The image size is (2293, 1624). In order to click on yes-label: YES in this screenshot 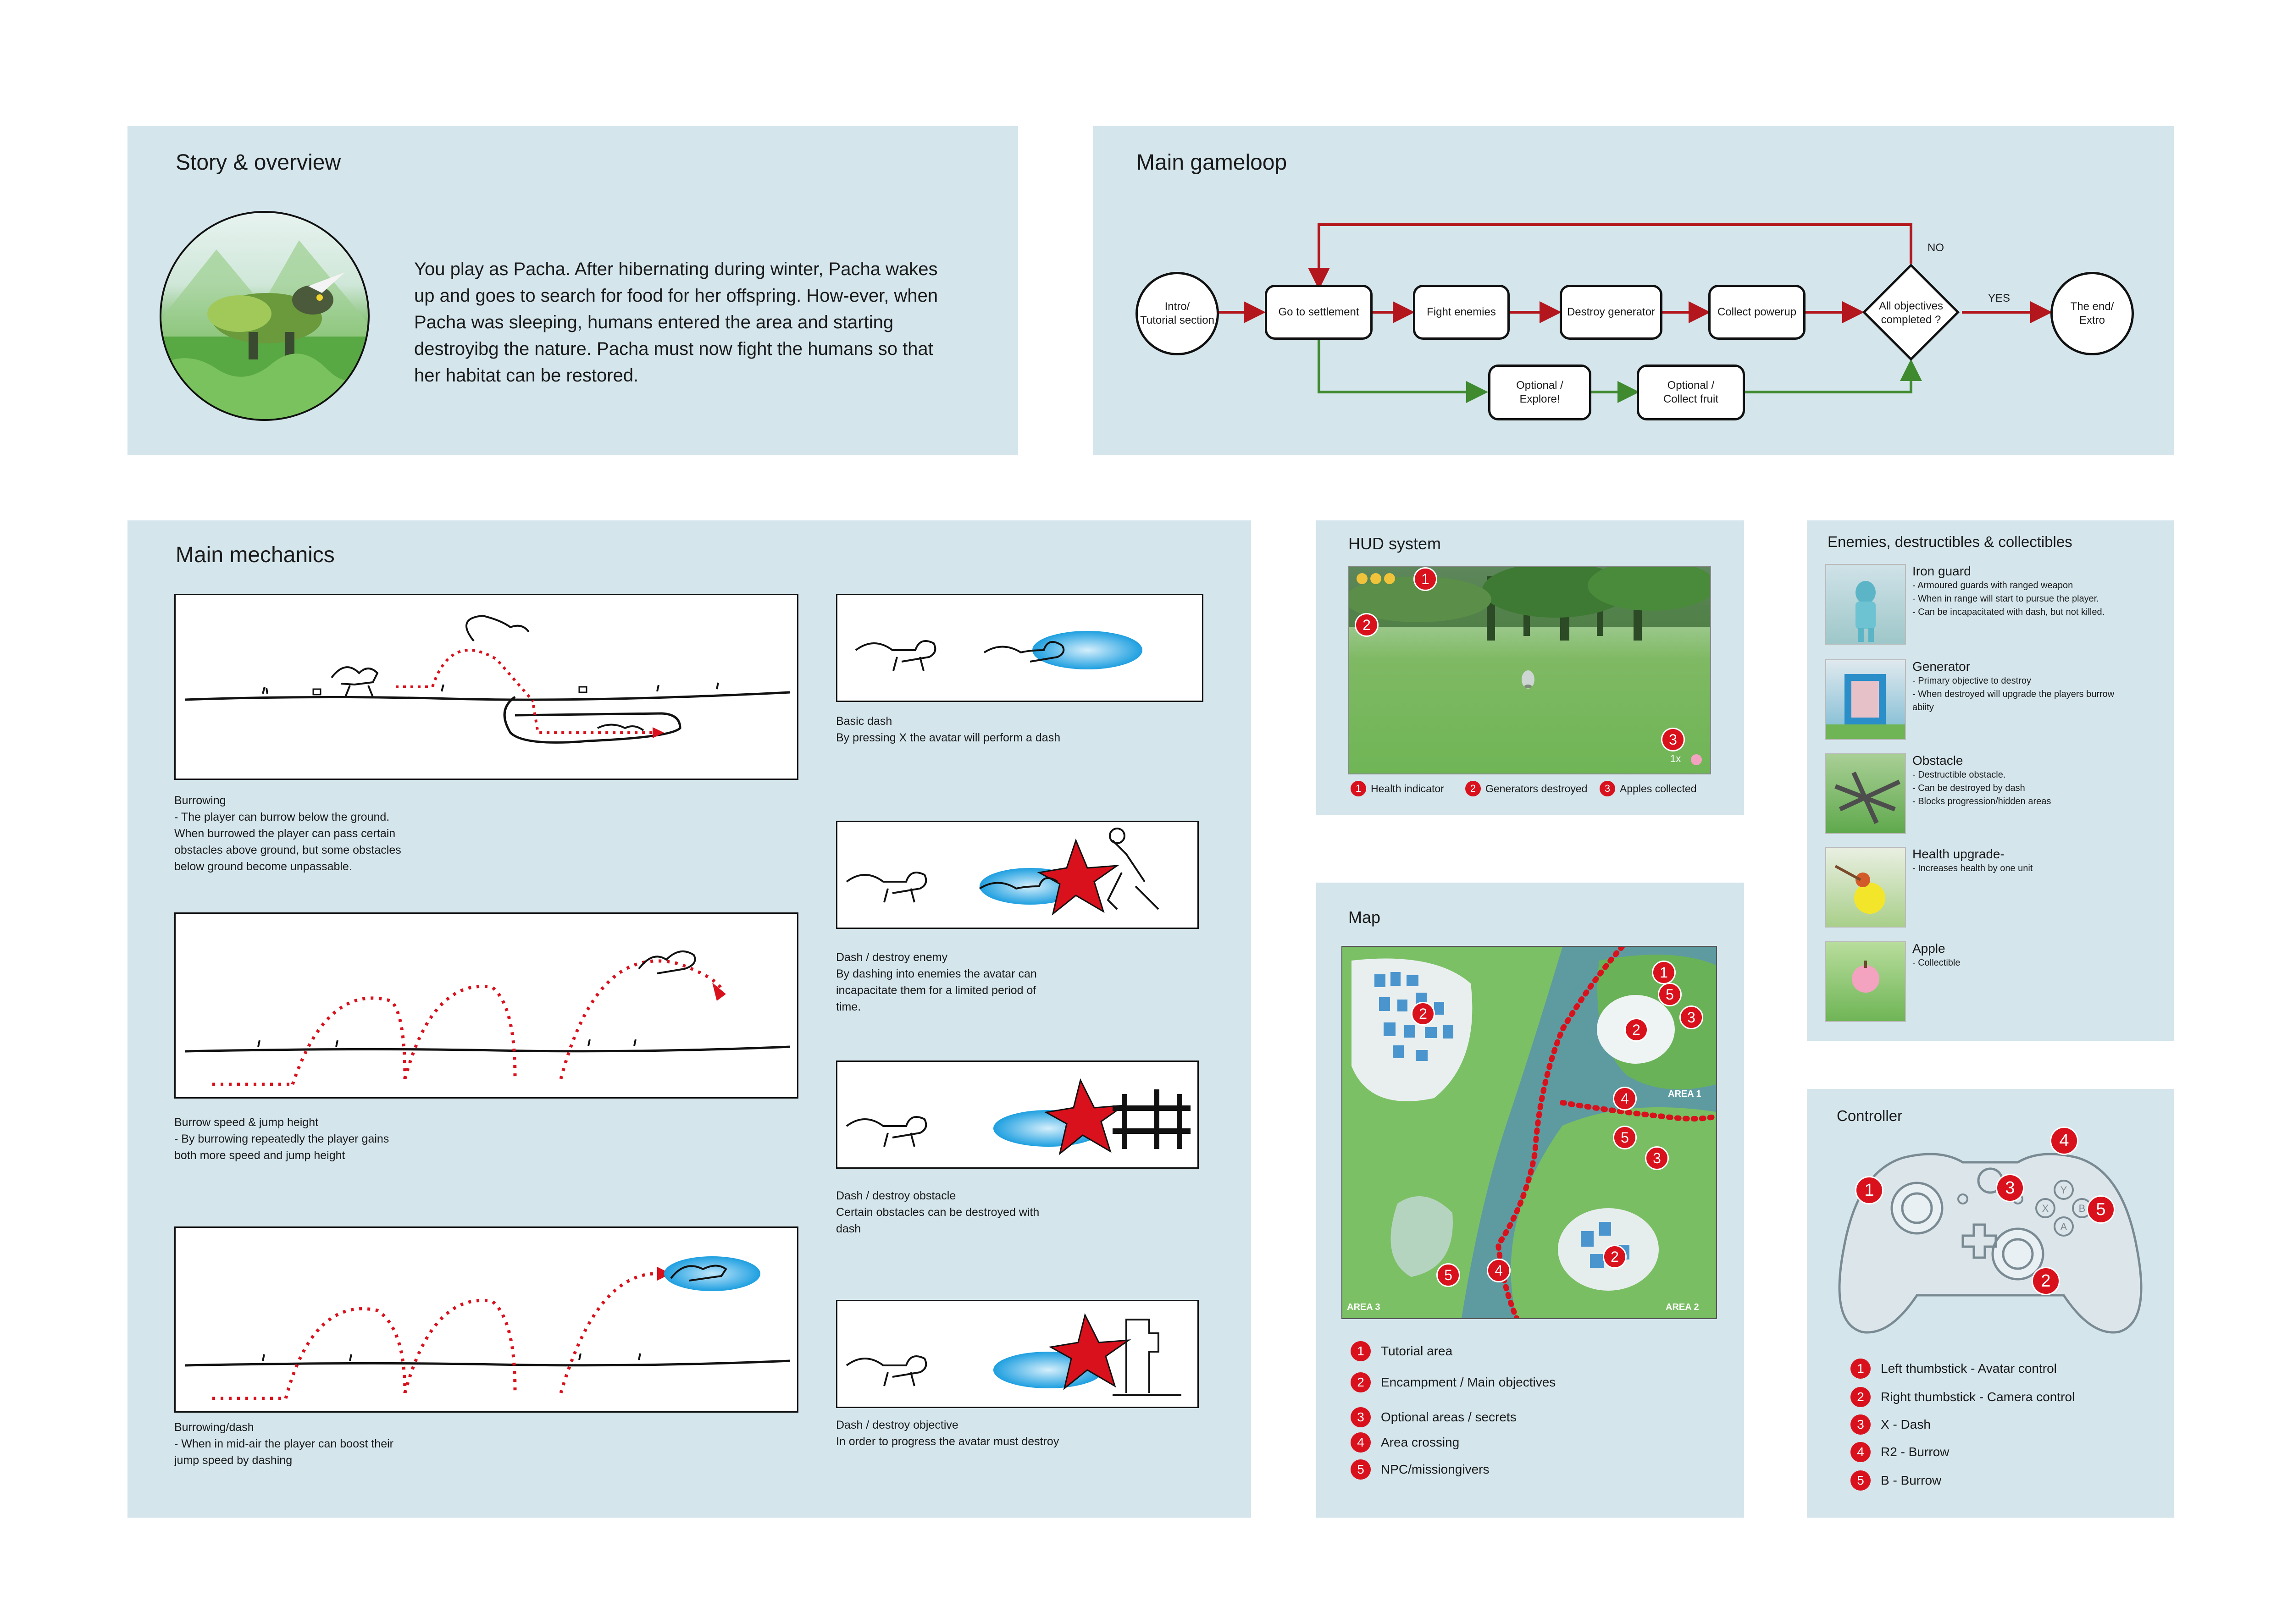, I will do `click(1999, 298)`.